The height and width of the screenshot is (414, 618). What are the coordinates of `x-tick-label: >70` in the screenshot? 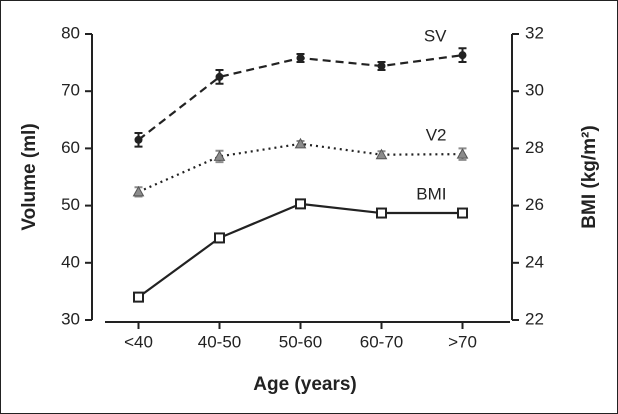 It's located at (462, 341).